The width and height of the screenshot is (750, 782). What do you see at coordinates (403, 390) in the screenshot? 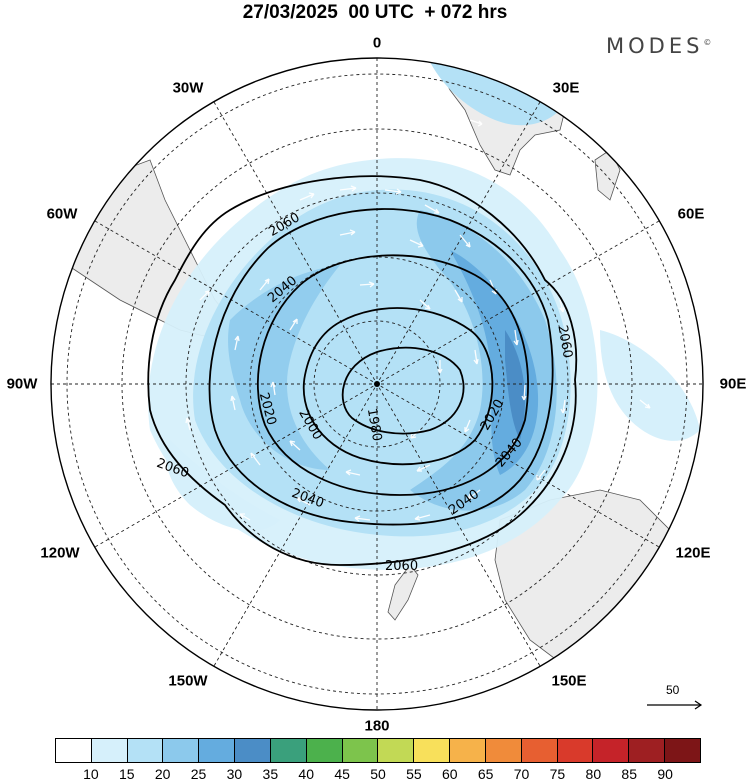
I see `contour-1980` at bounding box center [403, 390].